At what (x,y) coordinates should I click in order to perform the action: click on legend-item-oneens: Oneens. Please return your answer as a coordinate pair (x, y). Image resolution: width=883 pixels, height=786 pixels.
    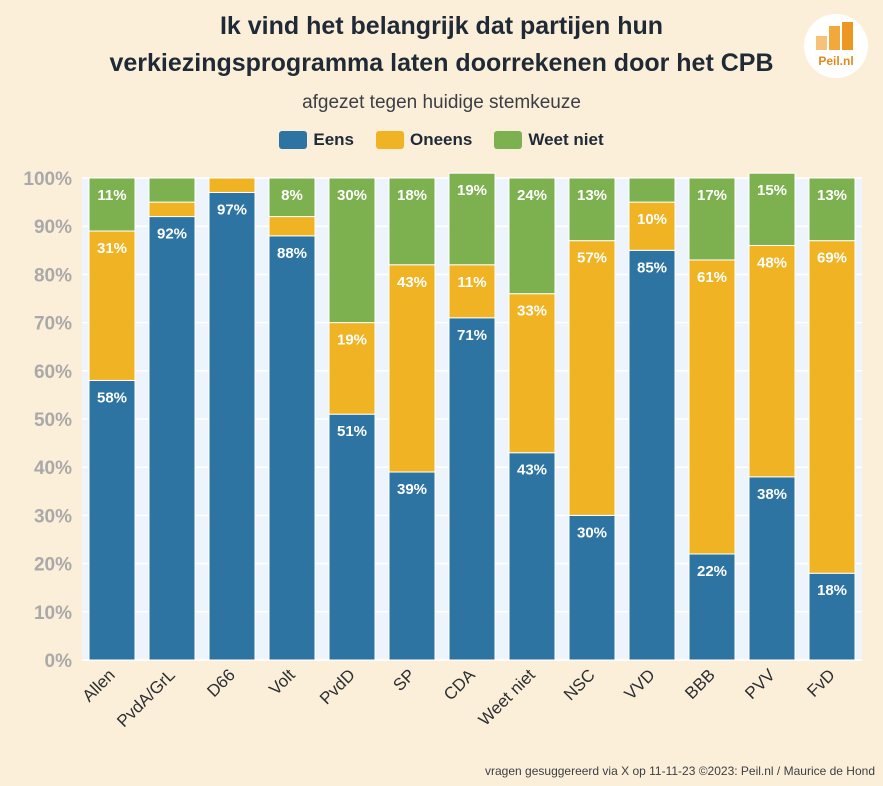
    Looking at the image, I should click on (424, 140).